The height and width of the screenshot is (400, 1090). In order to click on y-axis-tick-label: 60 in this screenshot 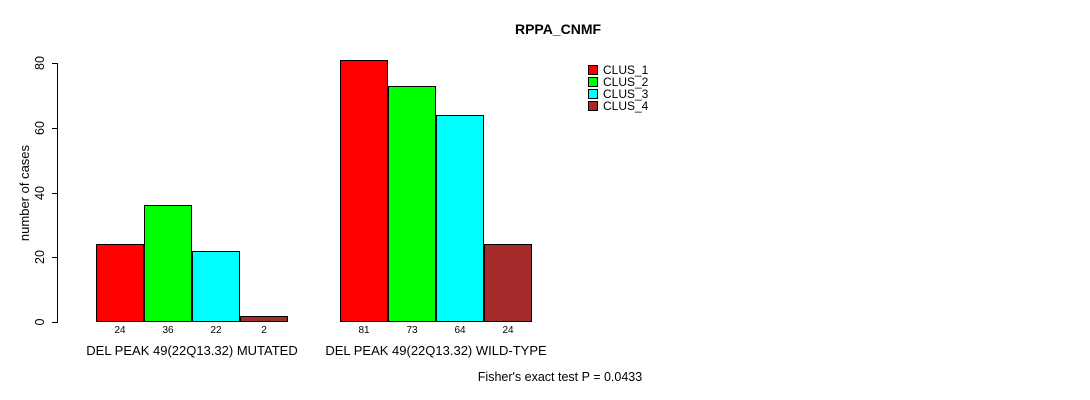, I will do `click(40, 128)`.